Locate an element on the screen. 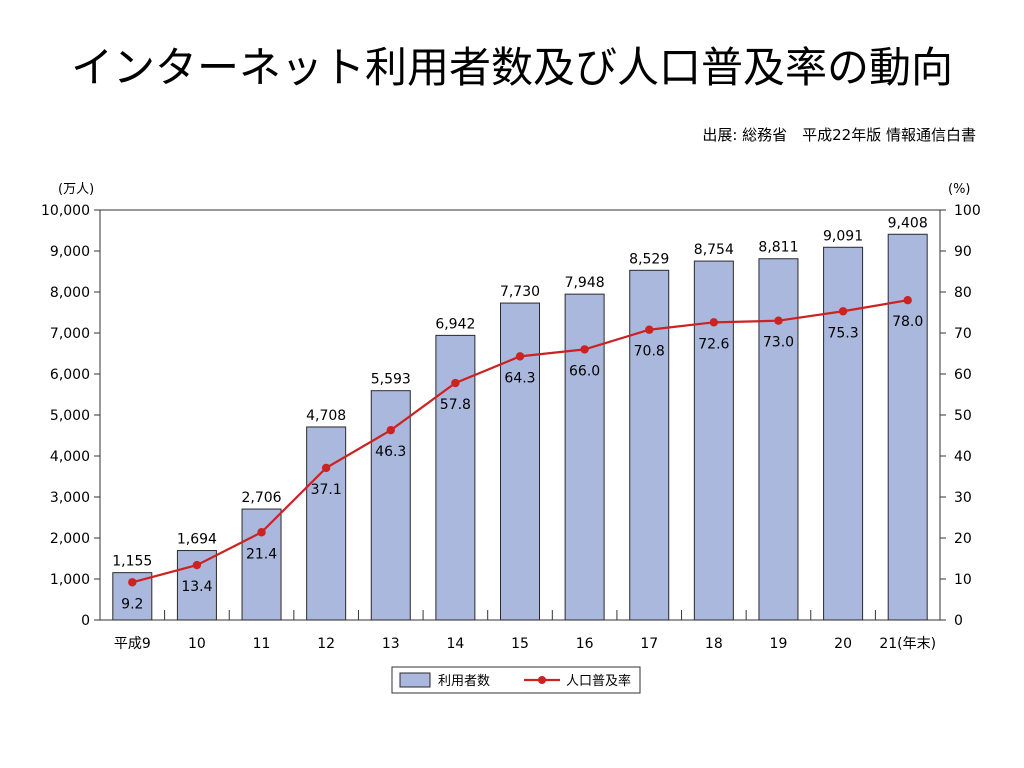  right-axis-unit: (%) is located at coordinates (959, 189).